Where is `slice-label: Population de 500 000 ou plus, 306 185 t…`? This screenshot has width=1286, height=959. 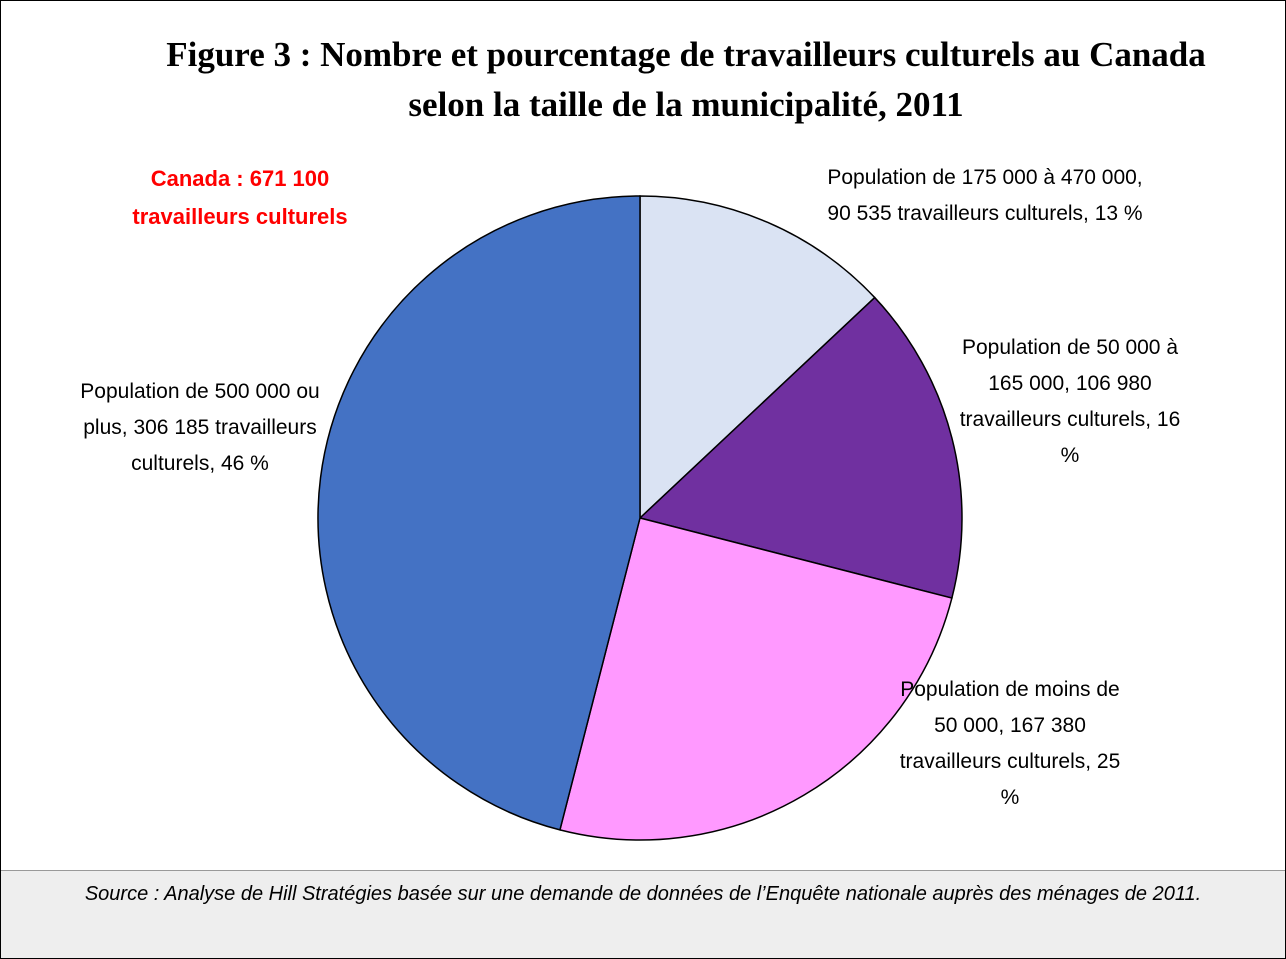 slice-label: Population de 500 000 ou plus, 306 185 t… is located at coordinates (200, 427).